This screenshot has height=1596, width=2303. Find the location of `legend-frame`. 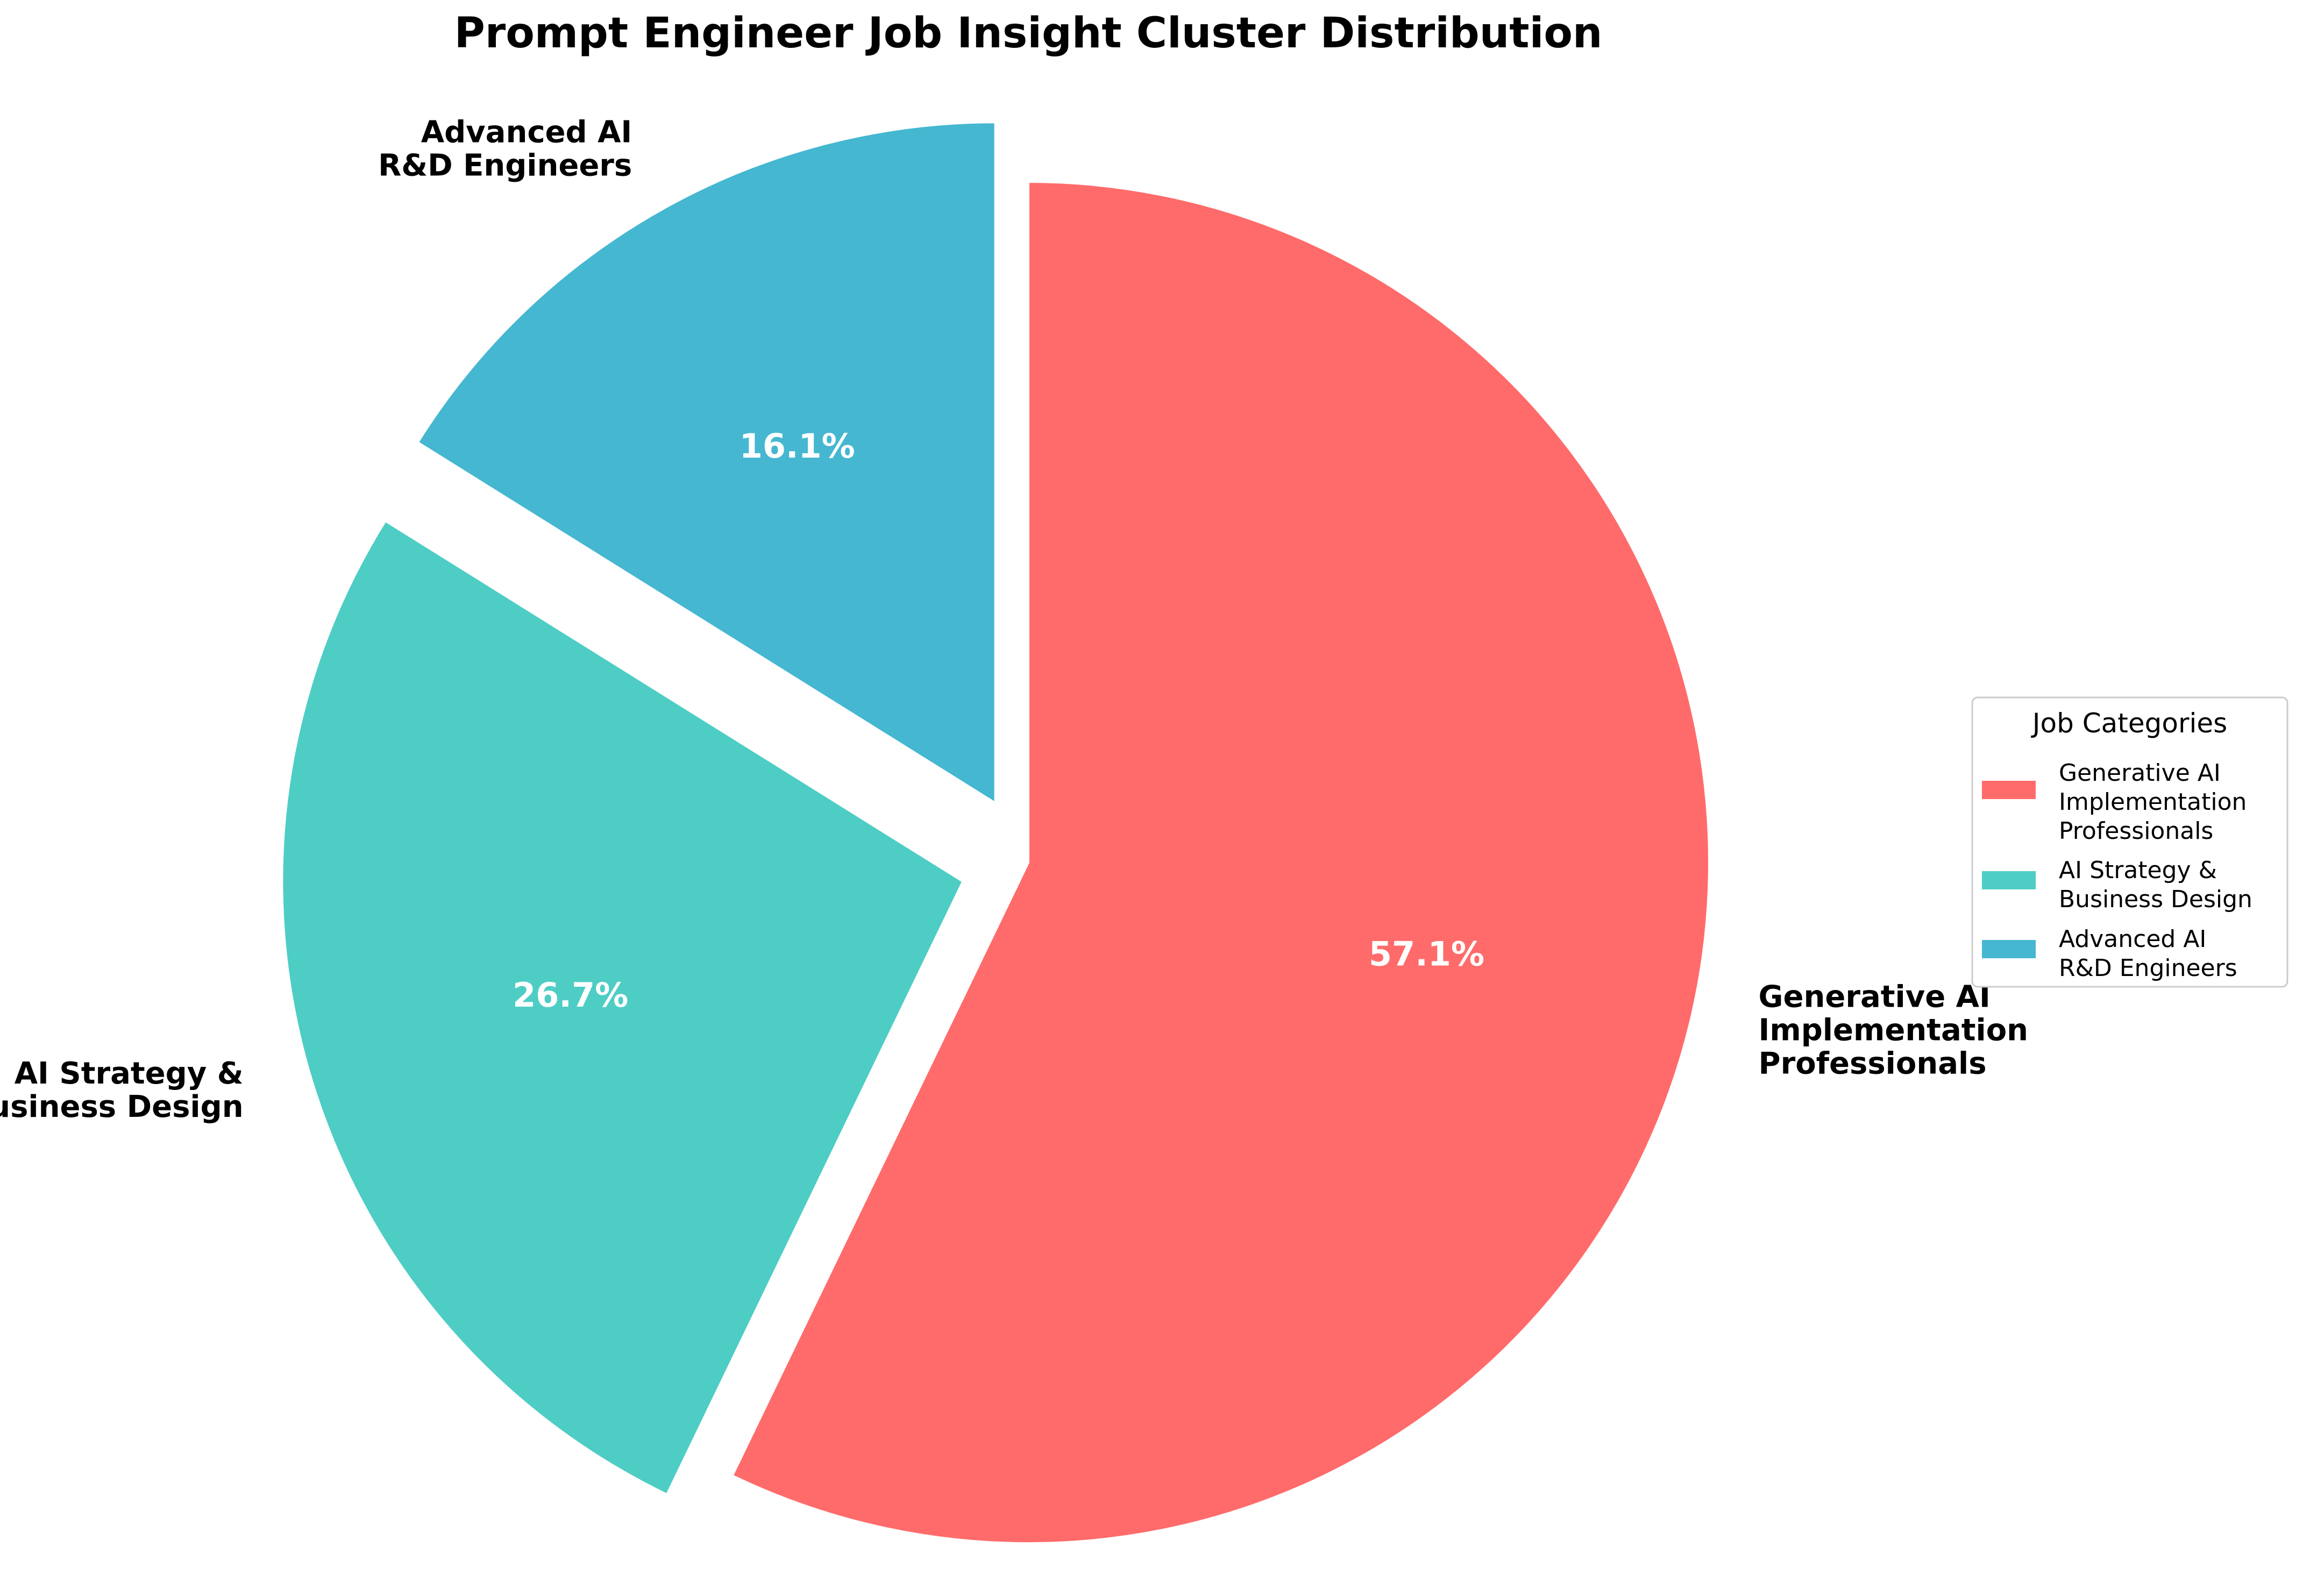

legend-frame is located at coordinates (2129, 842).